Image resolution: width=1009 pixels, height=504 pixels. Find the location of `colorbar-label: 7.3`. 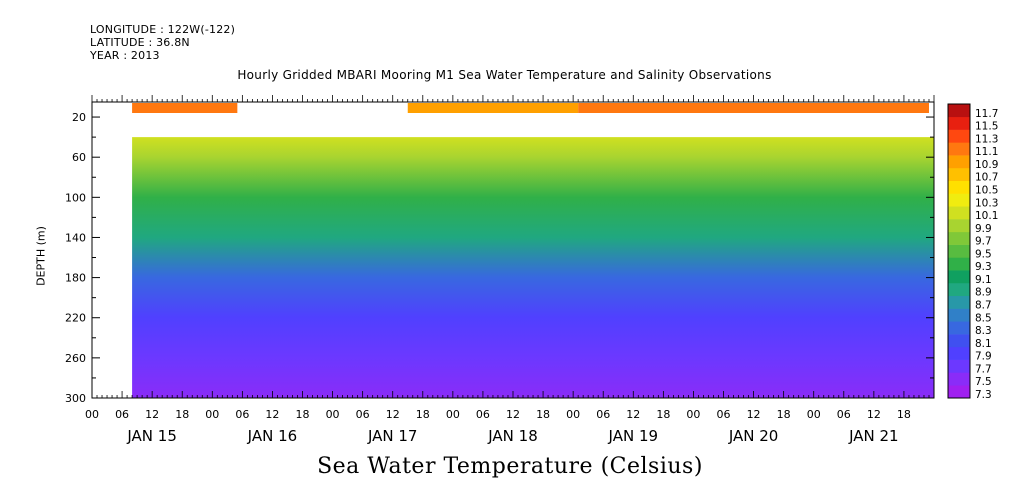

colorbar-label: 7.3 is located at coordinates (983, 395).